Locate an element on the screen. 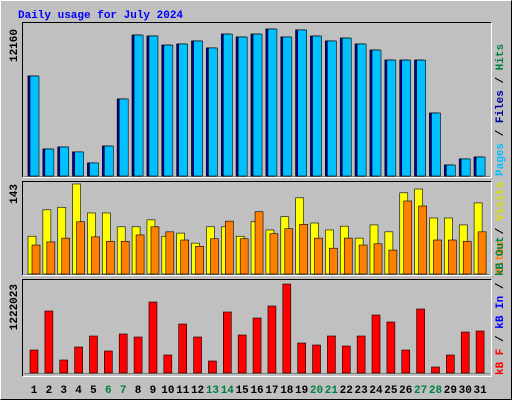 This screenshot has width=512, height=400. legend: kB F / kB In / kB Out is located at coordinates (501, 305).